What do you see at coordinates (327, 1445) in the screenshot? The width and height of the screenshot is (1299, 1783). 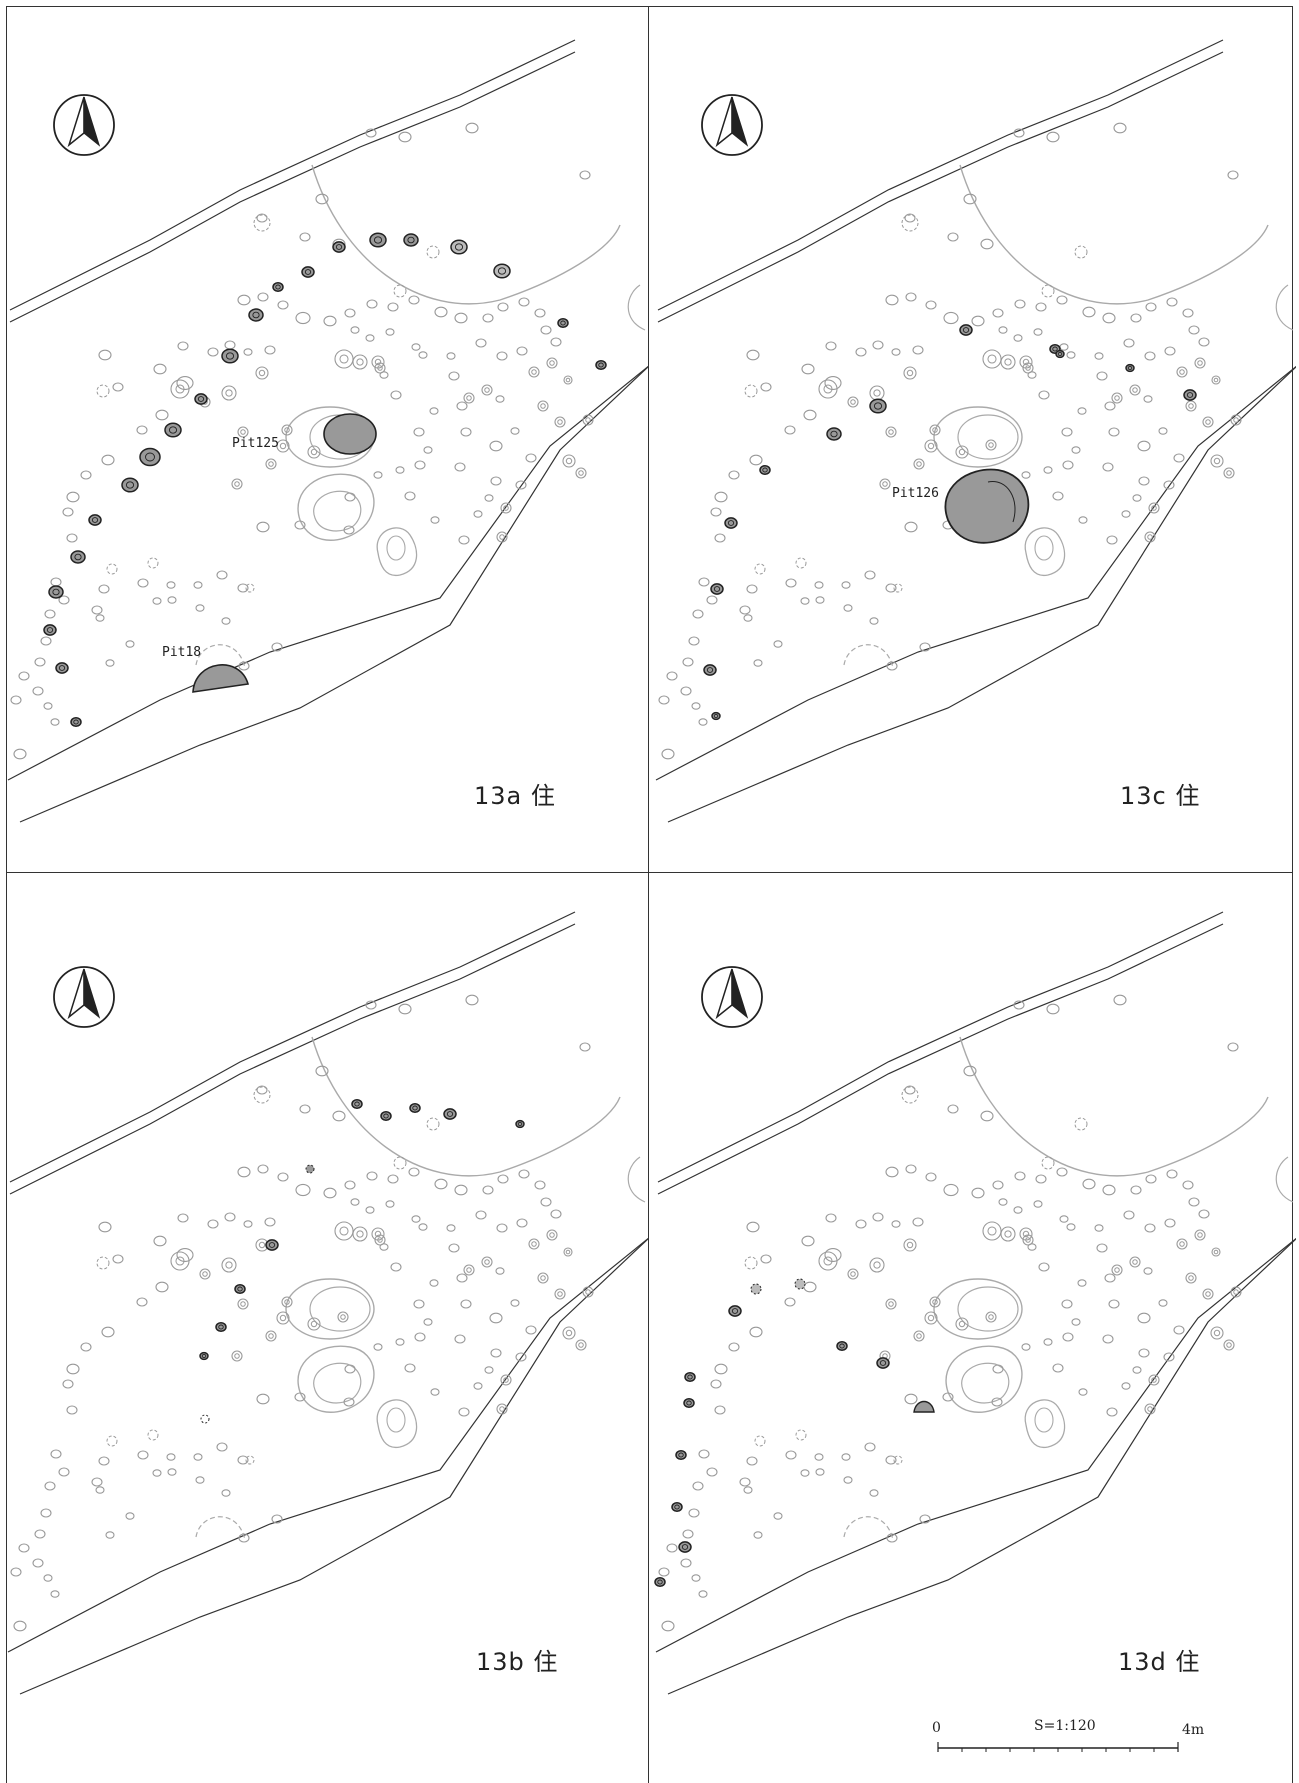 I see `trench-edge-bottom-inner` at bounding box center [327, 1445].